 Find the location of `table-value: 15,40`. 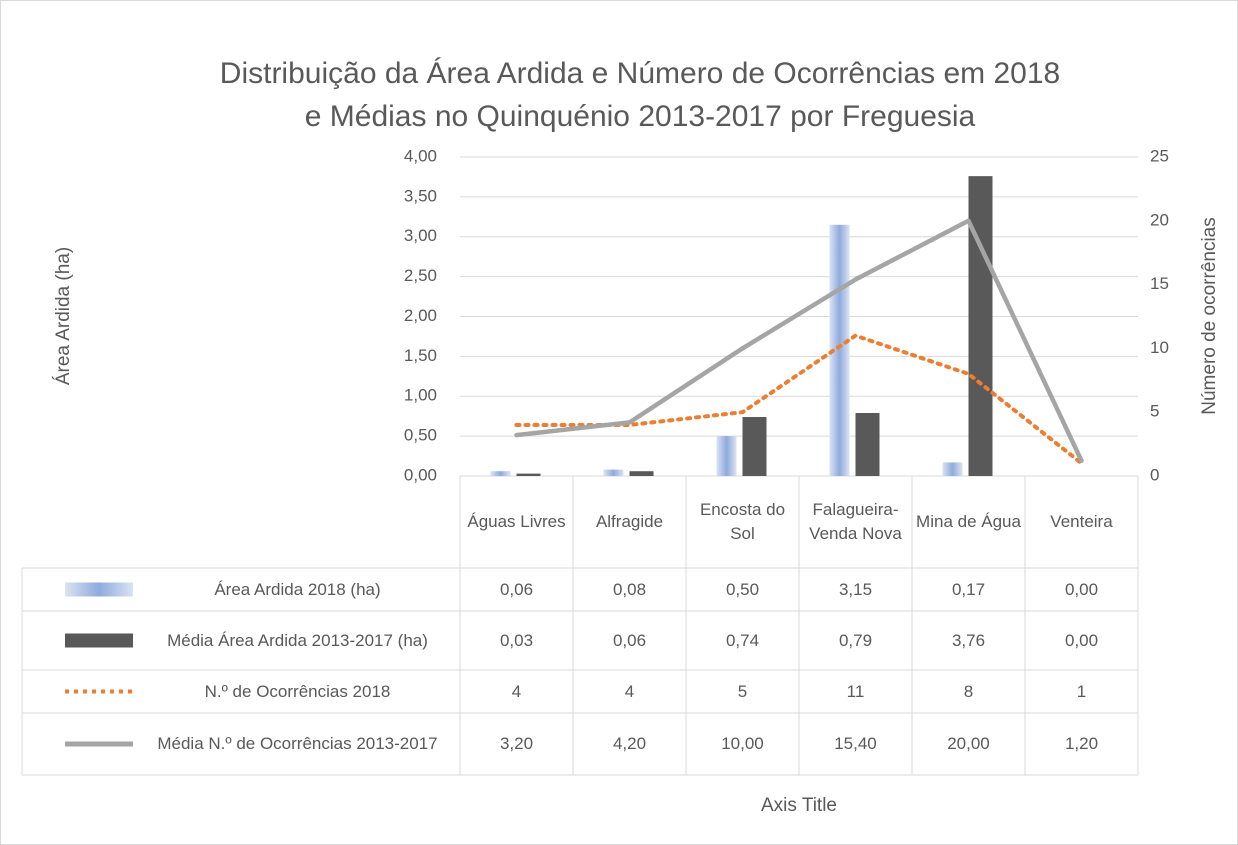

table-value: 15,40 is located at coordinates (855, 743).